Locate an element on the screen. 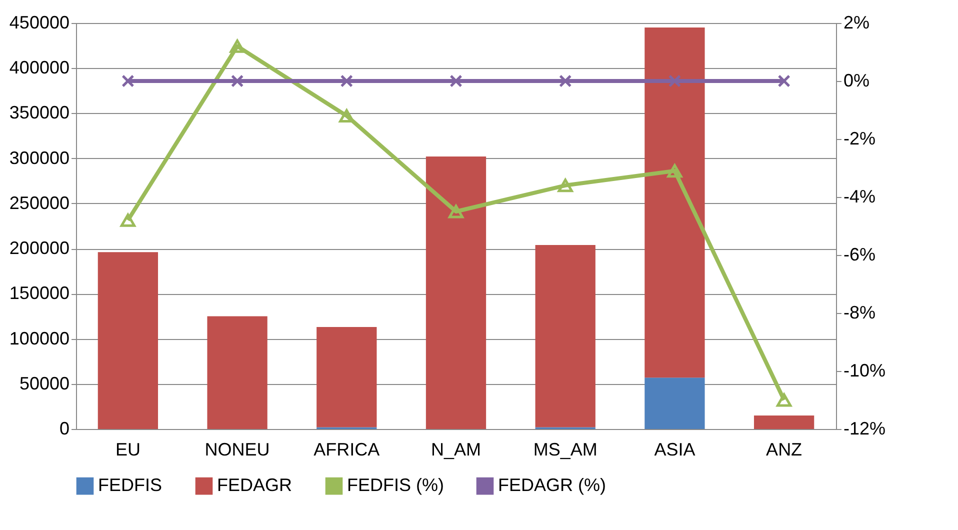 The image size is (958, 530). x-tick-label: NONEU is located at coordinates (237, 450).